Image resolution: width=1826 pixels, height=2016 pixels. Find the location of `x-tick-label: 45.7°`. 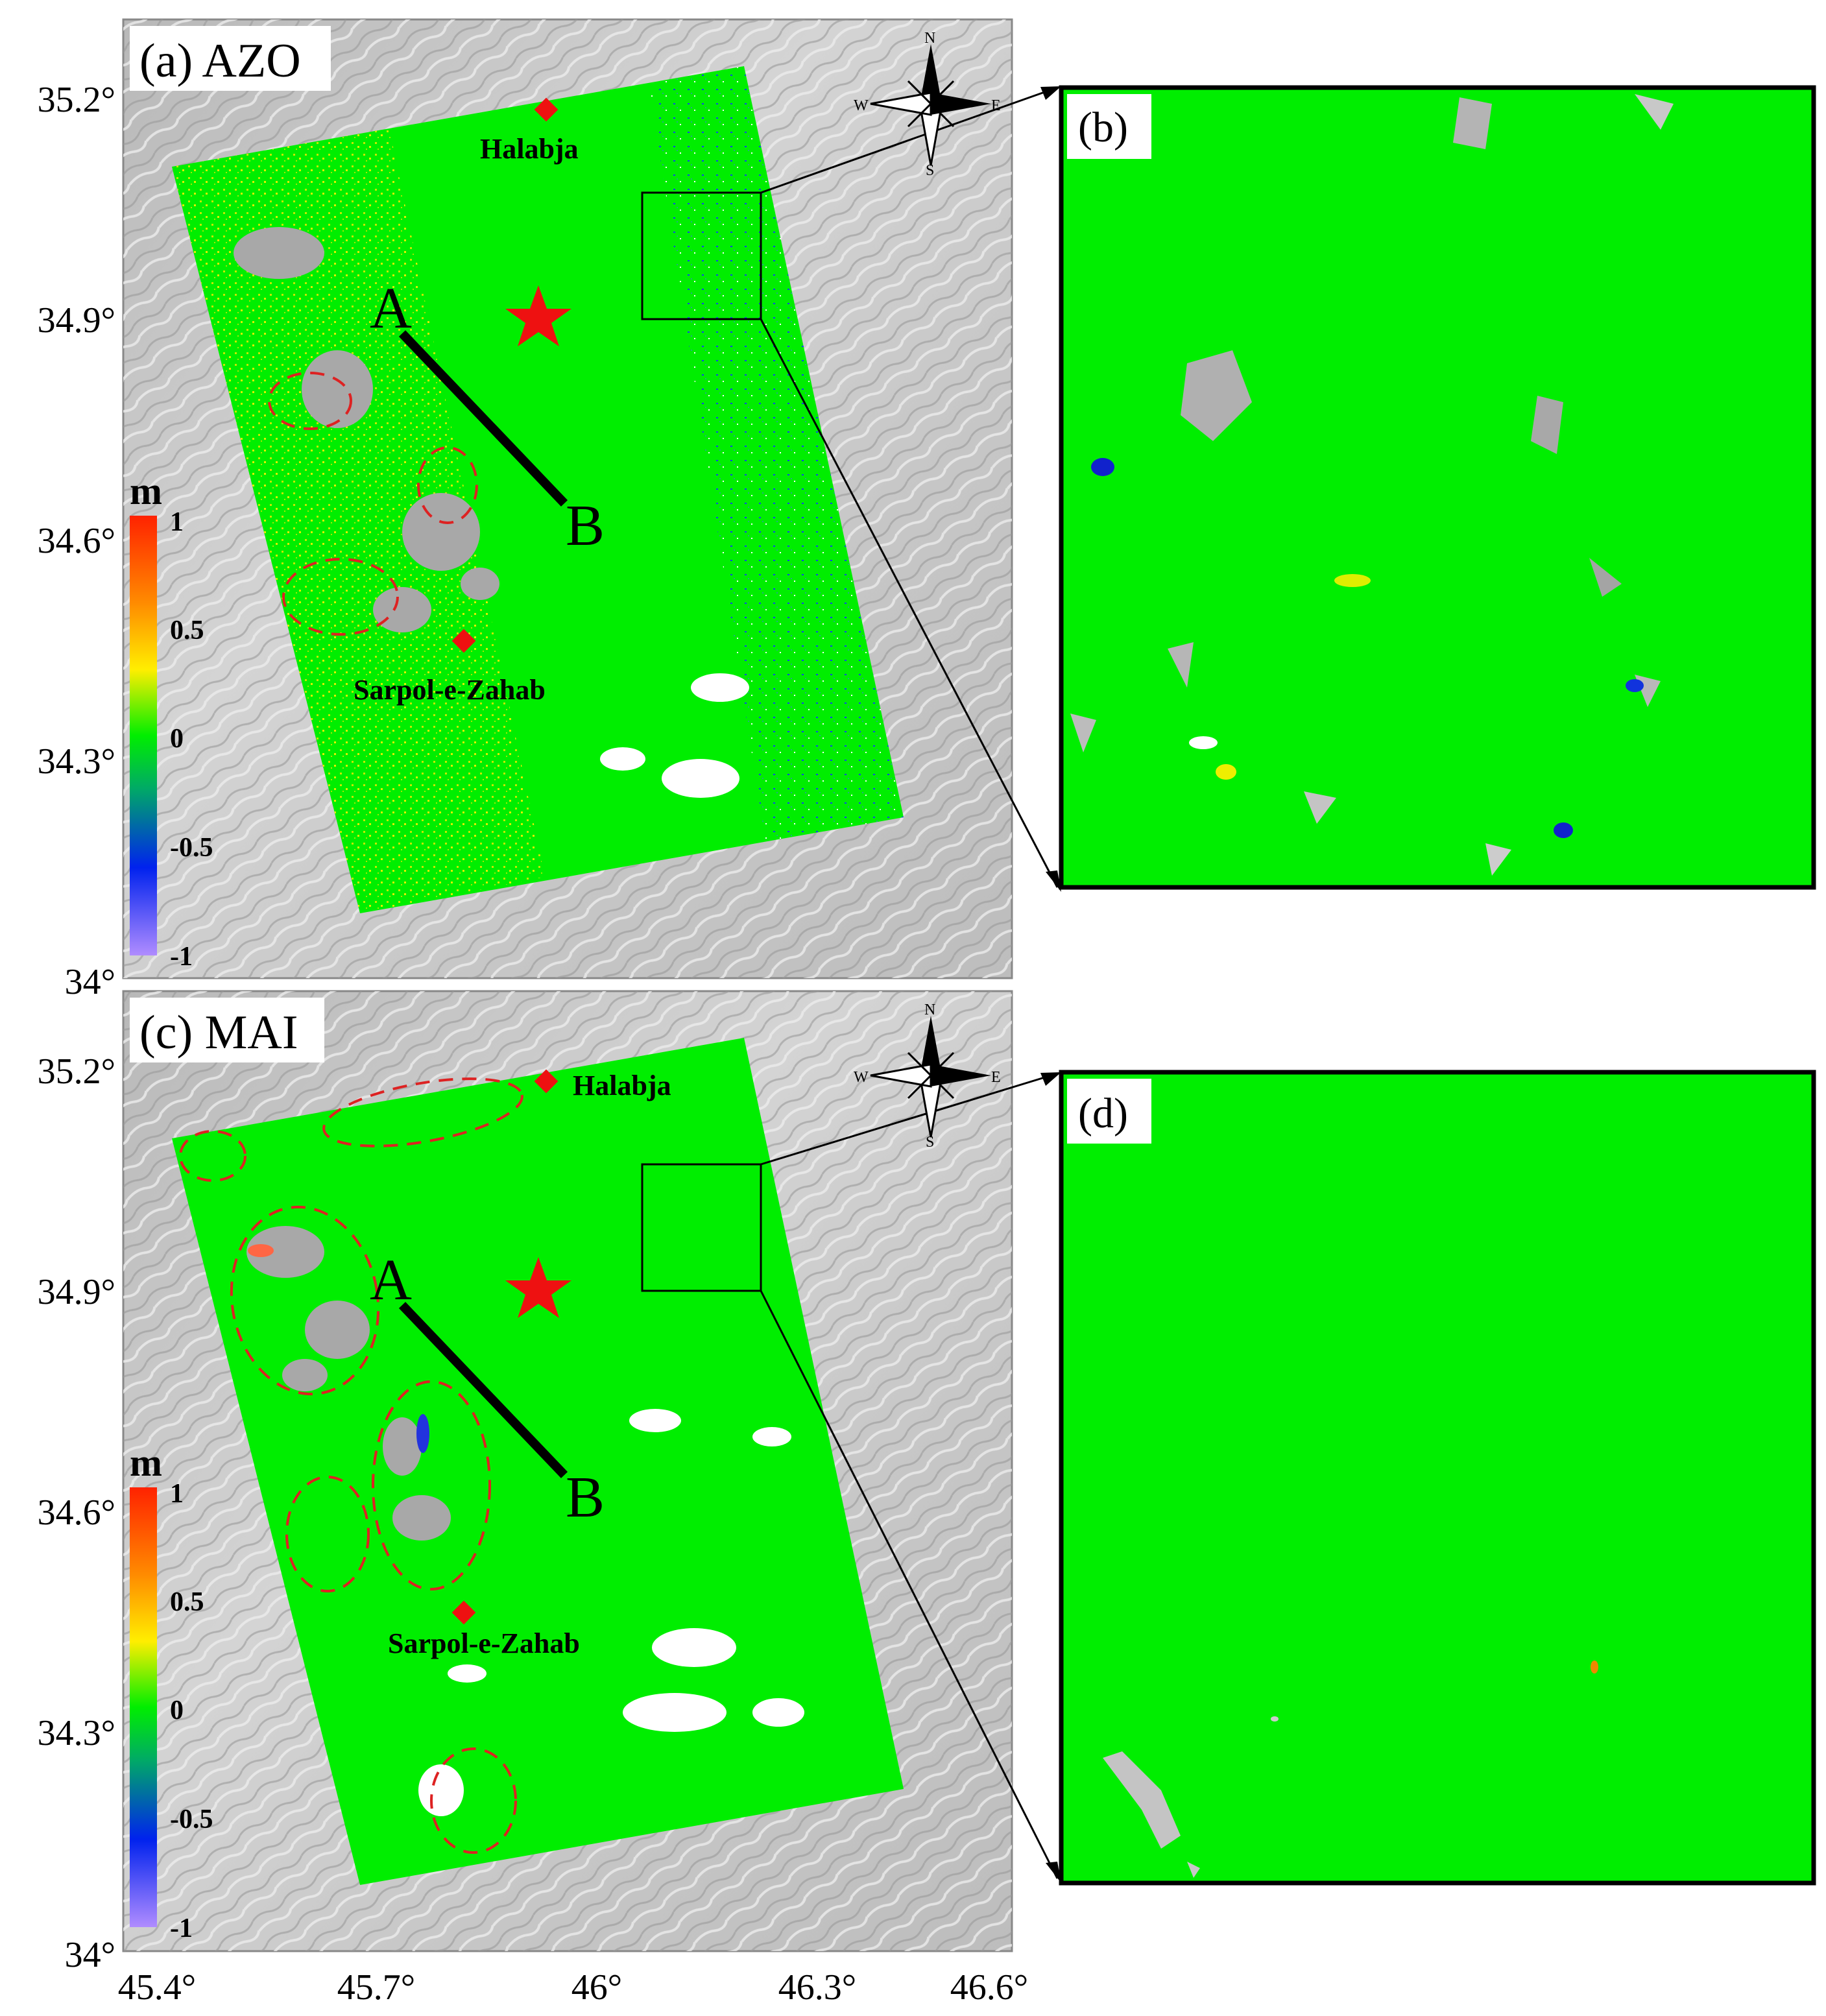

x-tick-label: 45.7° is located at coordinates (376, 1987).